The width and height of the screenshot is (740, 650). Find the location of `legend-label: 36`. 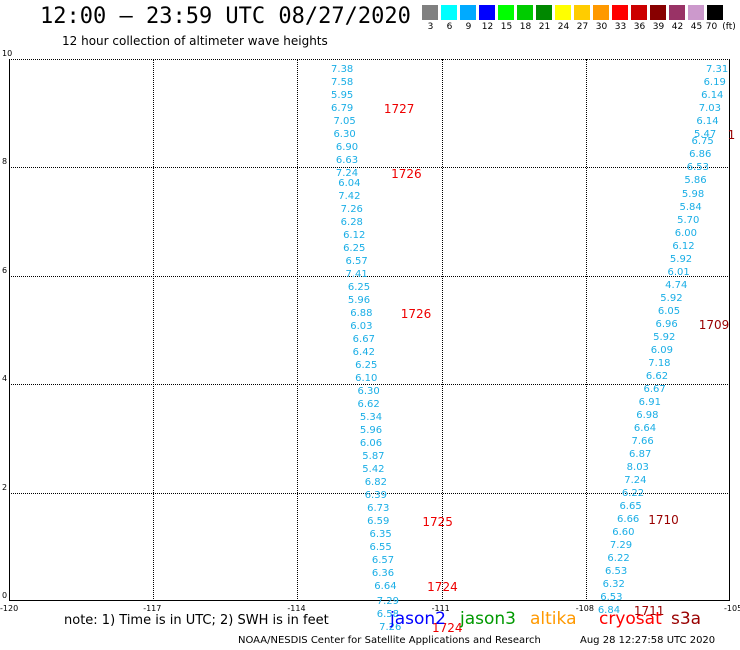

legend-label: 36 is located at coordinates (639, 27).